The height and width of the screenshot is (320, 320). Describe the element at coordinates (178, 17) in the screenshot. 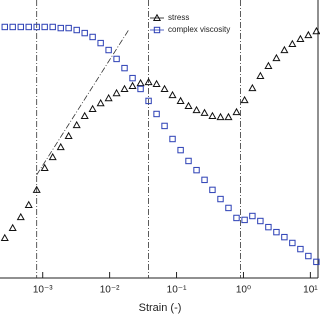

I see `legend-text: stress` at that location.